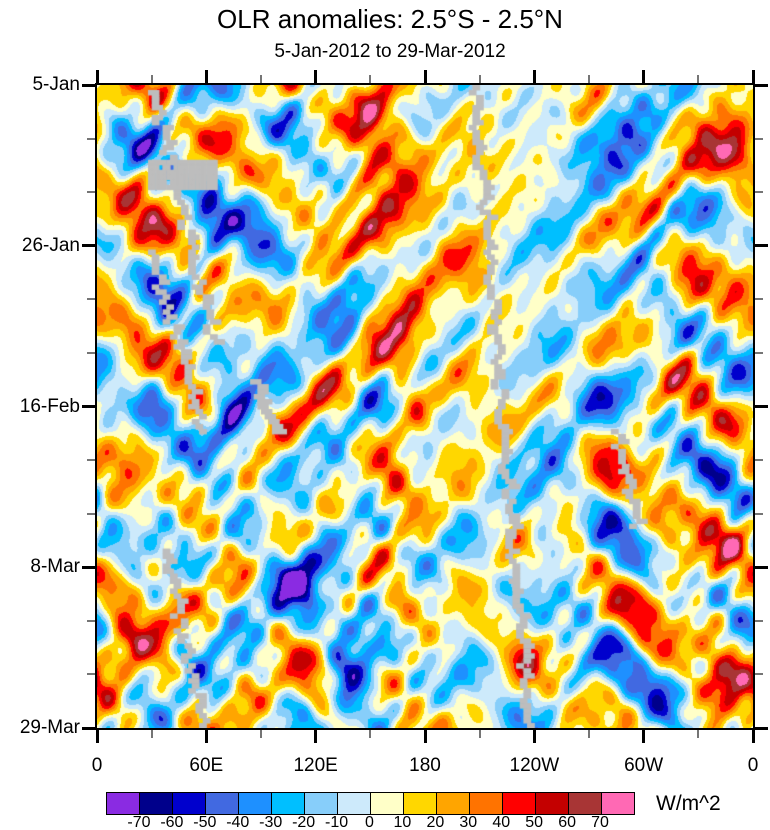 Image resolution: width=770 pixels, height=830 pixels. Describe the element at coordinates (304, 822) in the screenshot. I see `colorbar-tick-label: -20` at that location.